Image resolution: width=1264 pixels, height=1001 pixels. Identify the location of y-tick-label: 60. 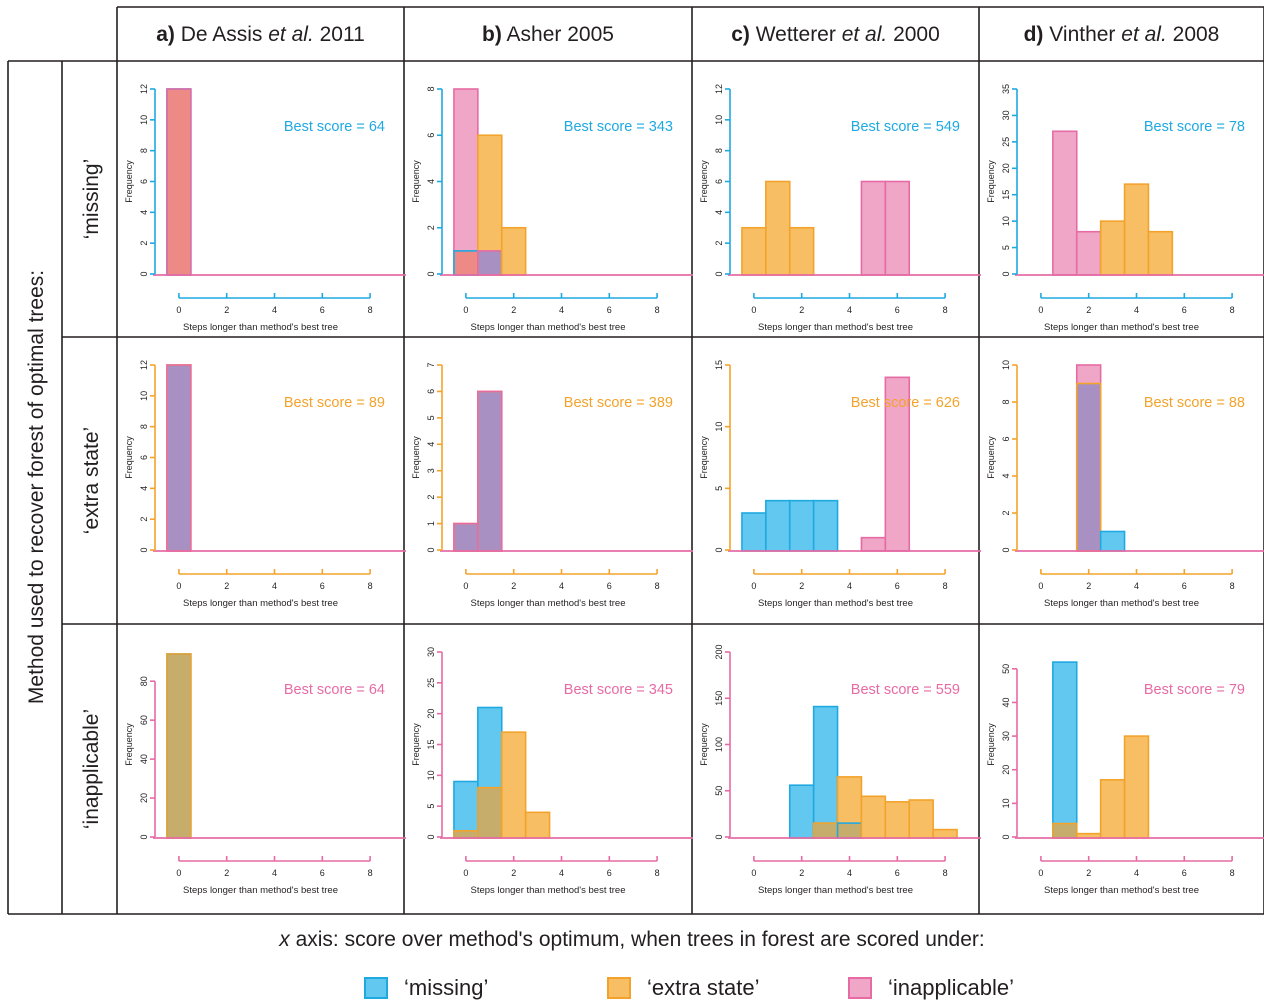
(144, 720).